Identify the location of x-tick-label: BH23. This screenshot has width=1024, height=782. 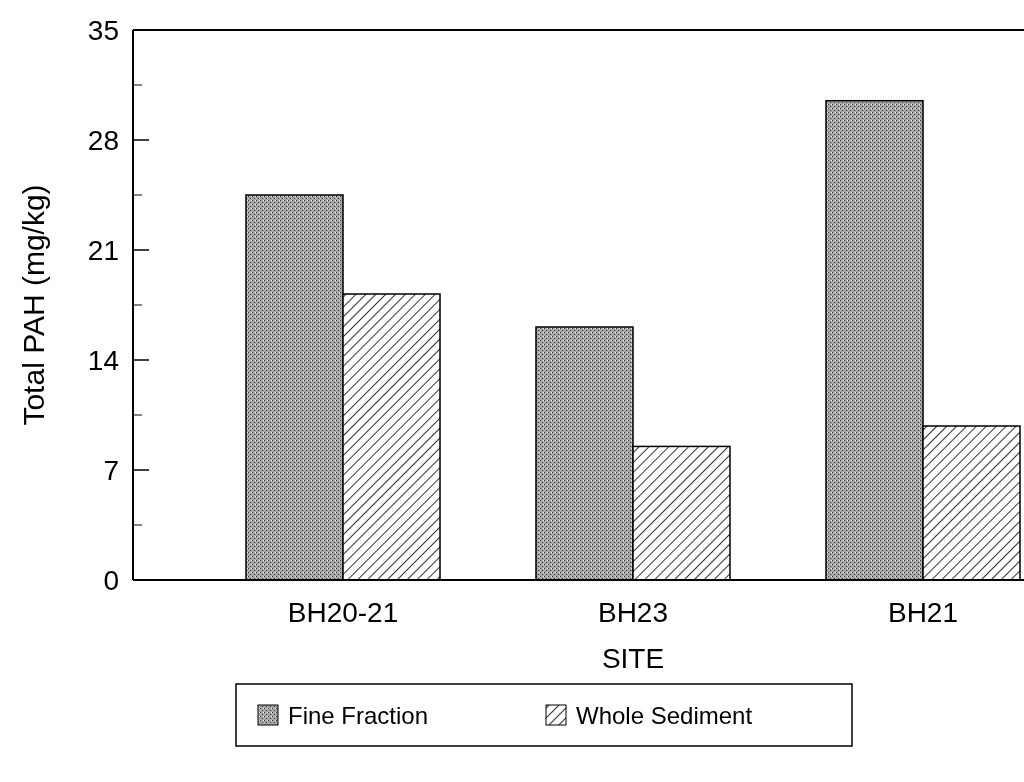
(633, 612).